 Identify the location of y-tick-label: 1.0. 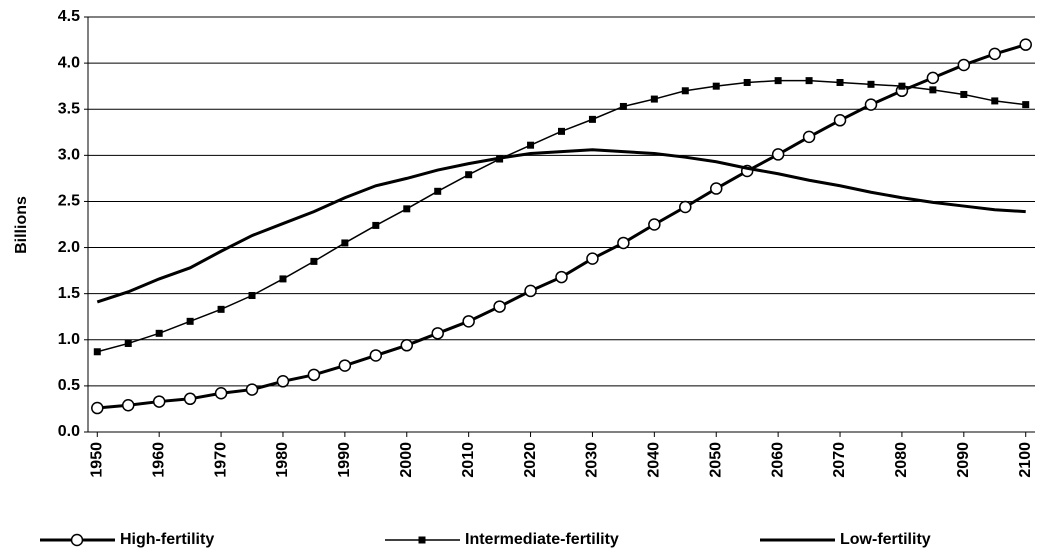
(69, 339).